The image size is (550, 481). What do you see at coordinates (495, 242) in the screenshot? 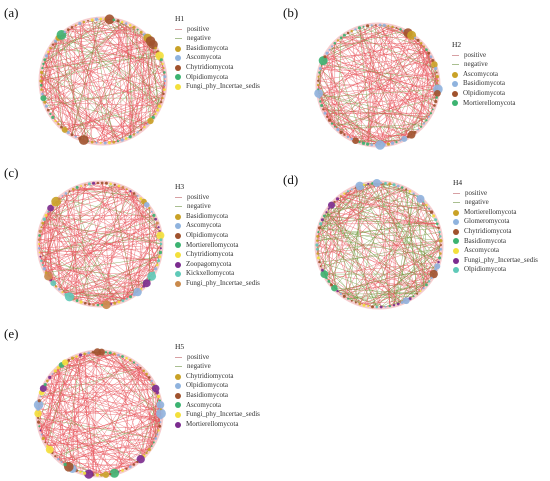
I see `legend-taxon-row: Basidiomycota` at bounding box center [495, 242].